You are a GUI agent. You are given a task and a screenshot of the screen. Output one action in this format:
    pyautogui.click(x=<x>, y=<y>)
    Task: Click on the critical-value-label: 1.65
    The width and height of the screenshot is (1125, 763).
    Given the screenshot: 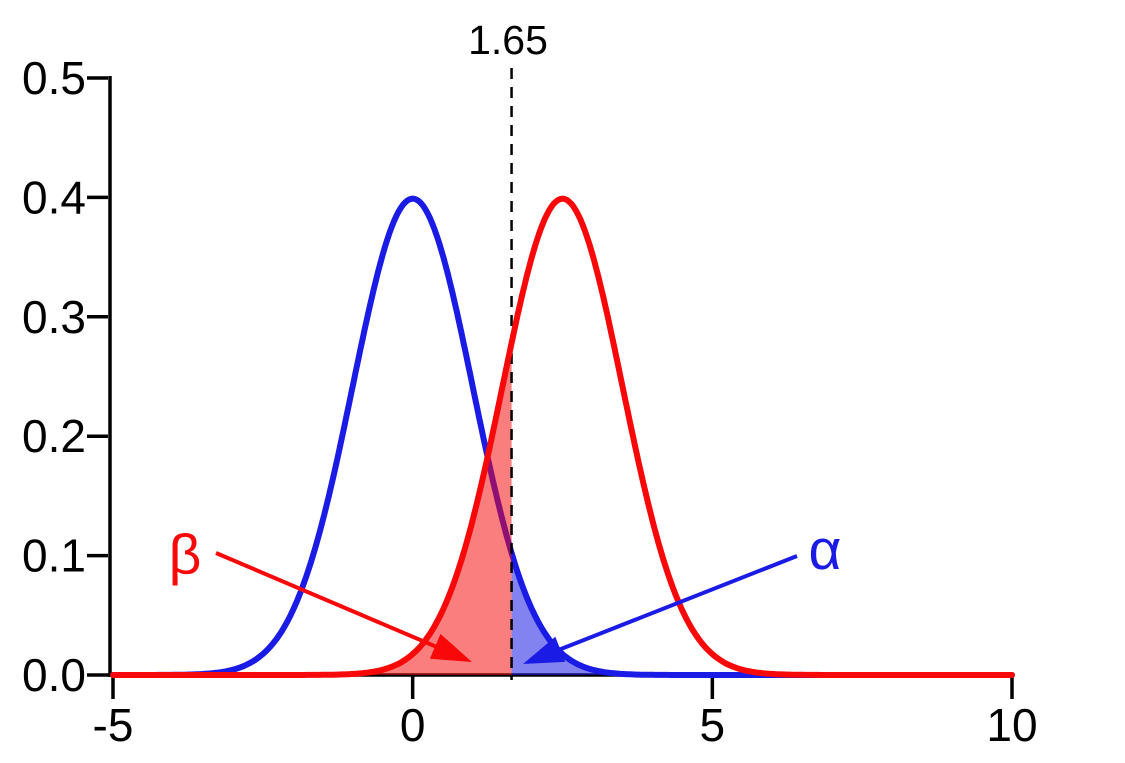 What is the action you would take?
    pyautogui.click(x=508, y=40)
    